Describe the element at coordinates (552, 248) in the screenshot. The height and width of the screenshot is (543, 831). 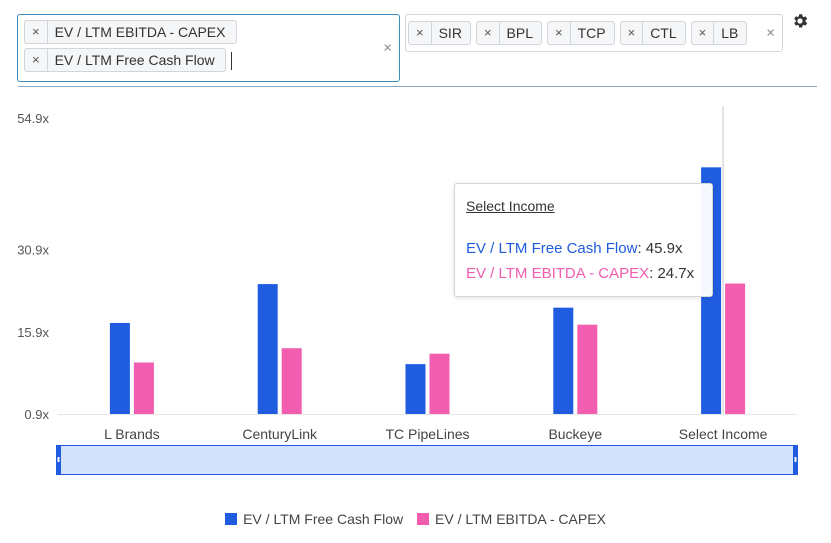
I see `tooltip-series-name: EV / LTM Free Cash Flow` at that location.